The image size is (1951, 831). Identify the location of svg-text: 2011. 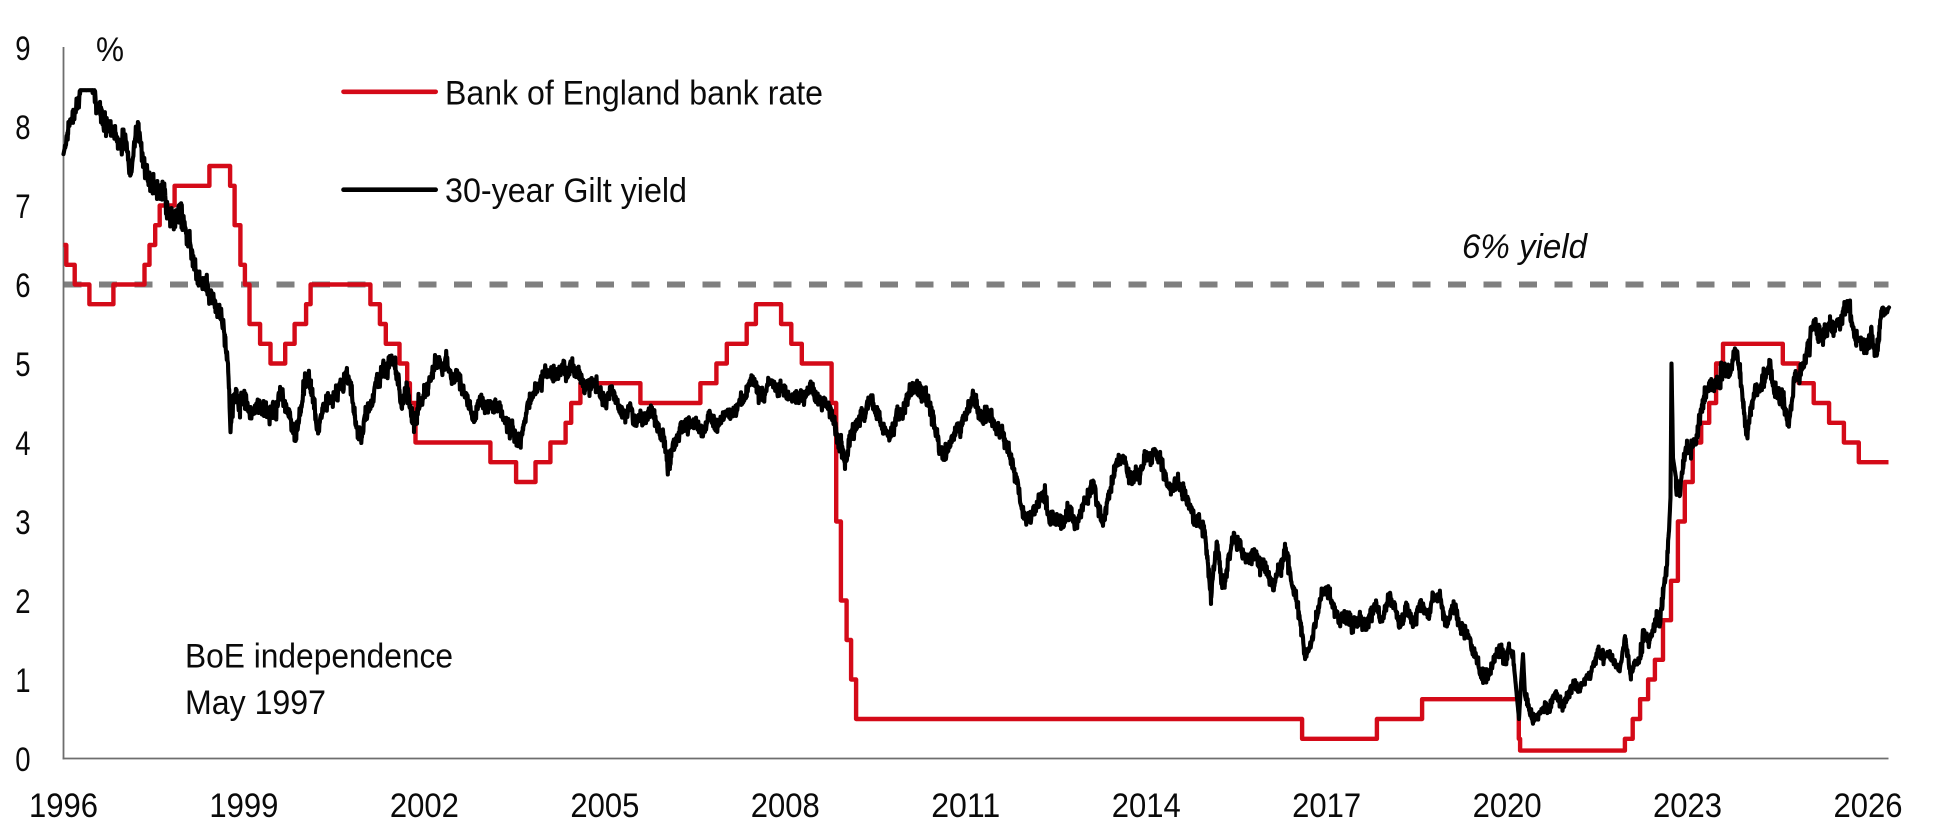
(965, 806).